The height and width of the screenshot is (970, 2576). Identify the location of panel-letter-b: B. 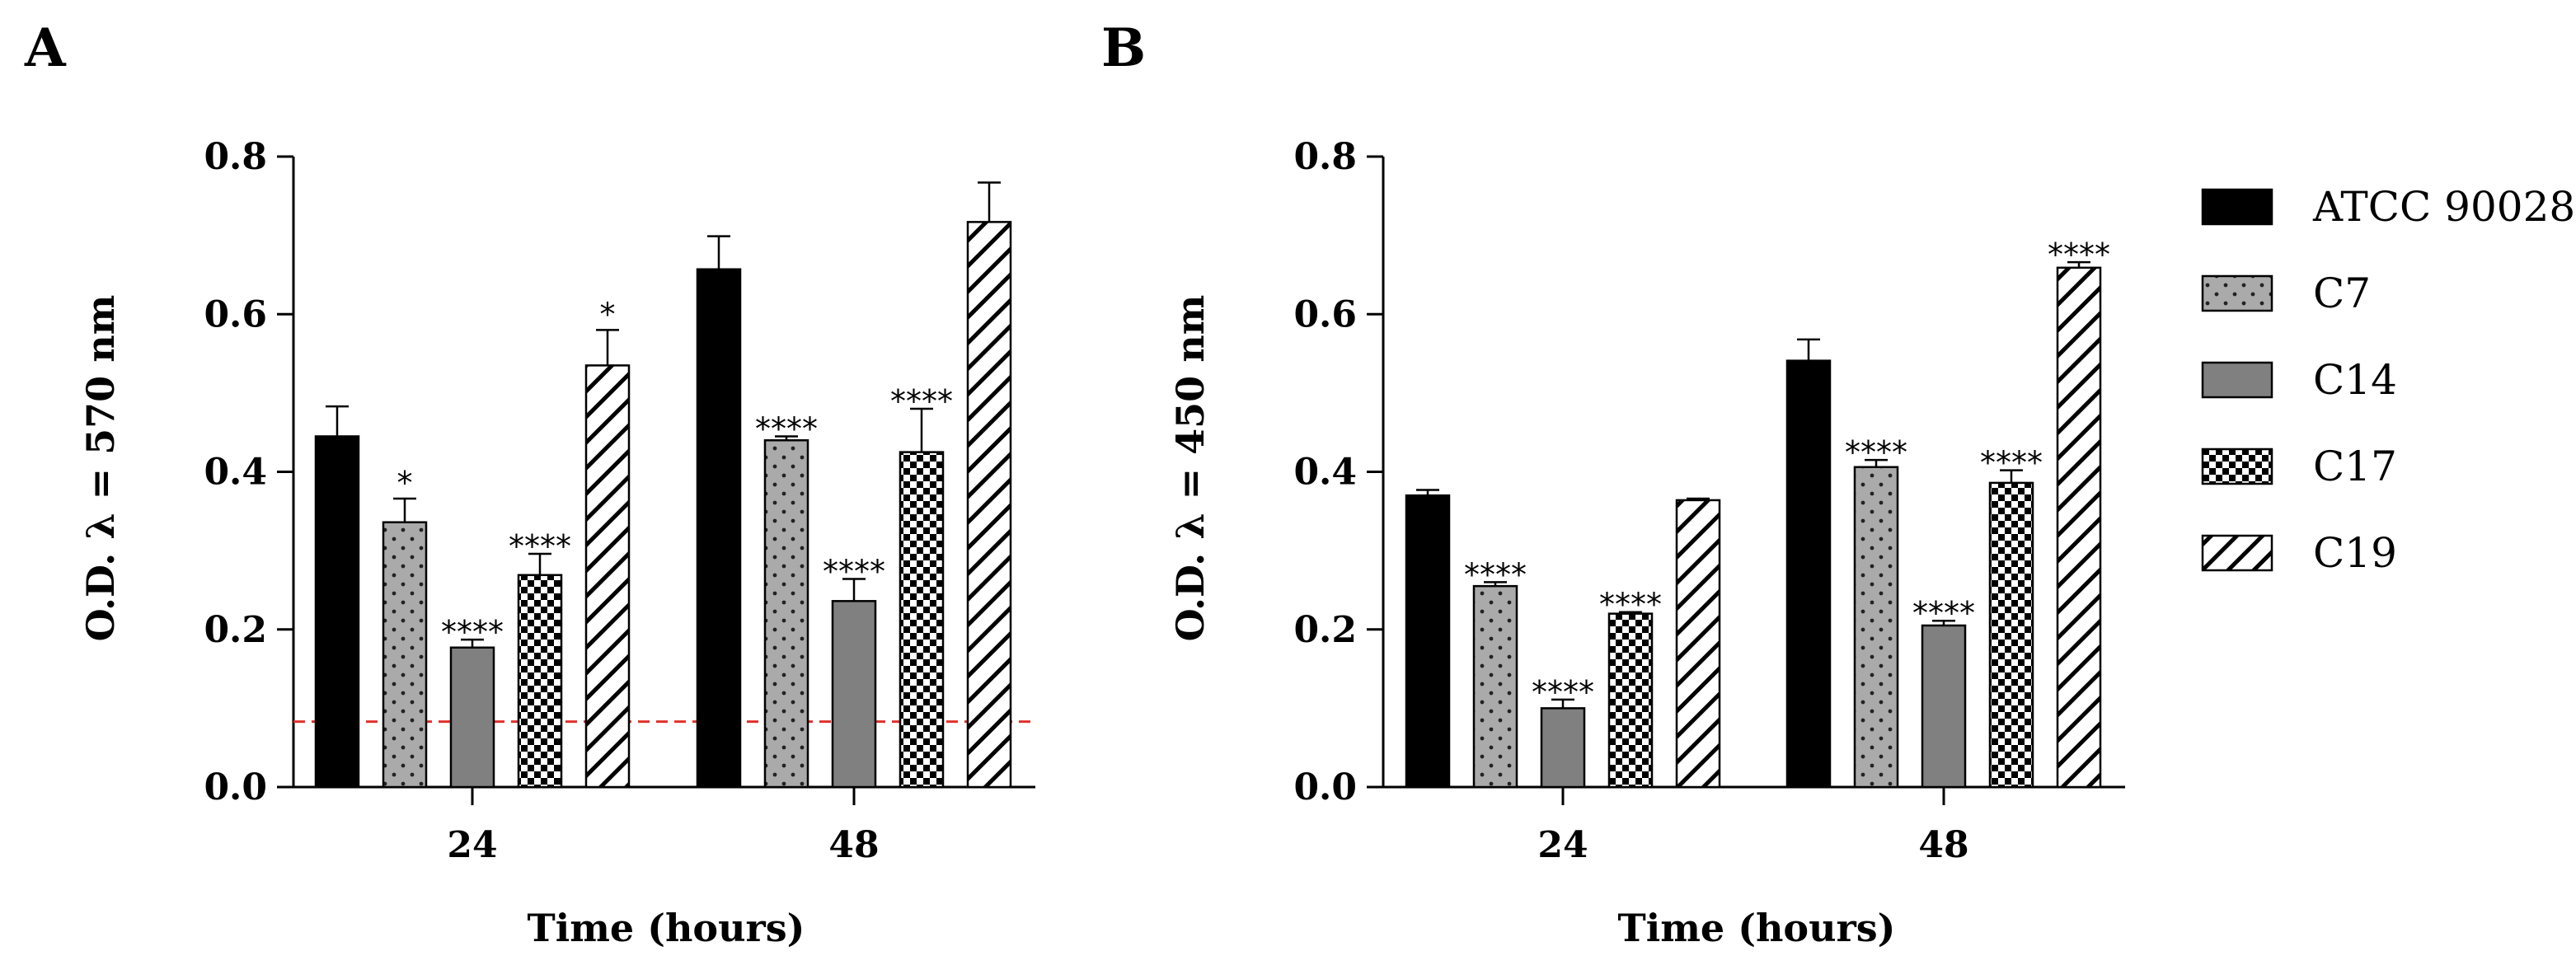
(1123, 48).